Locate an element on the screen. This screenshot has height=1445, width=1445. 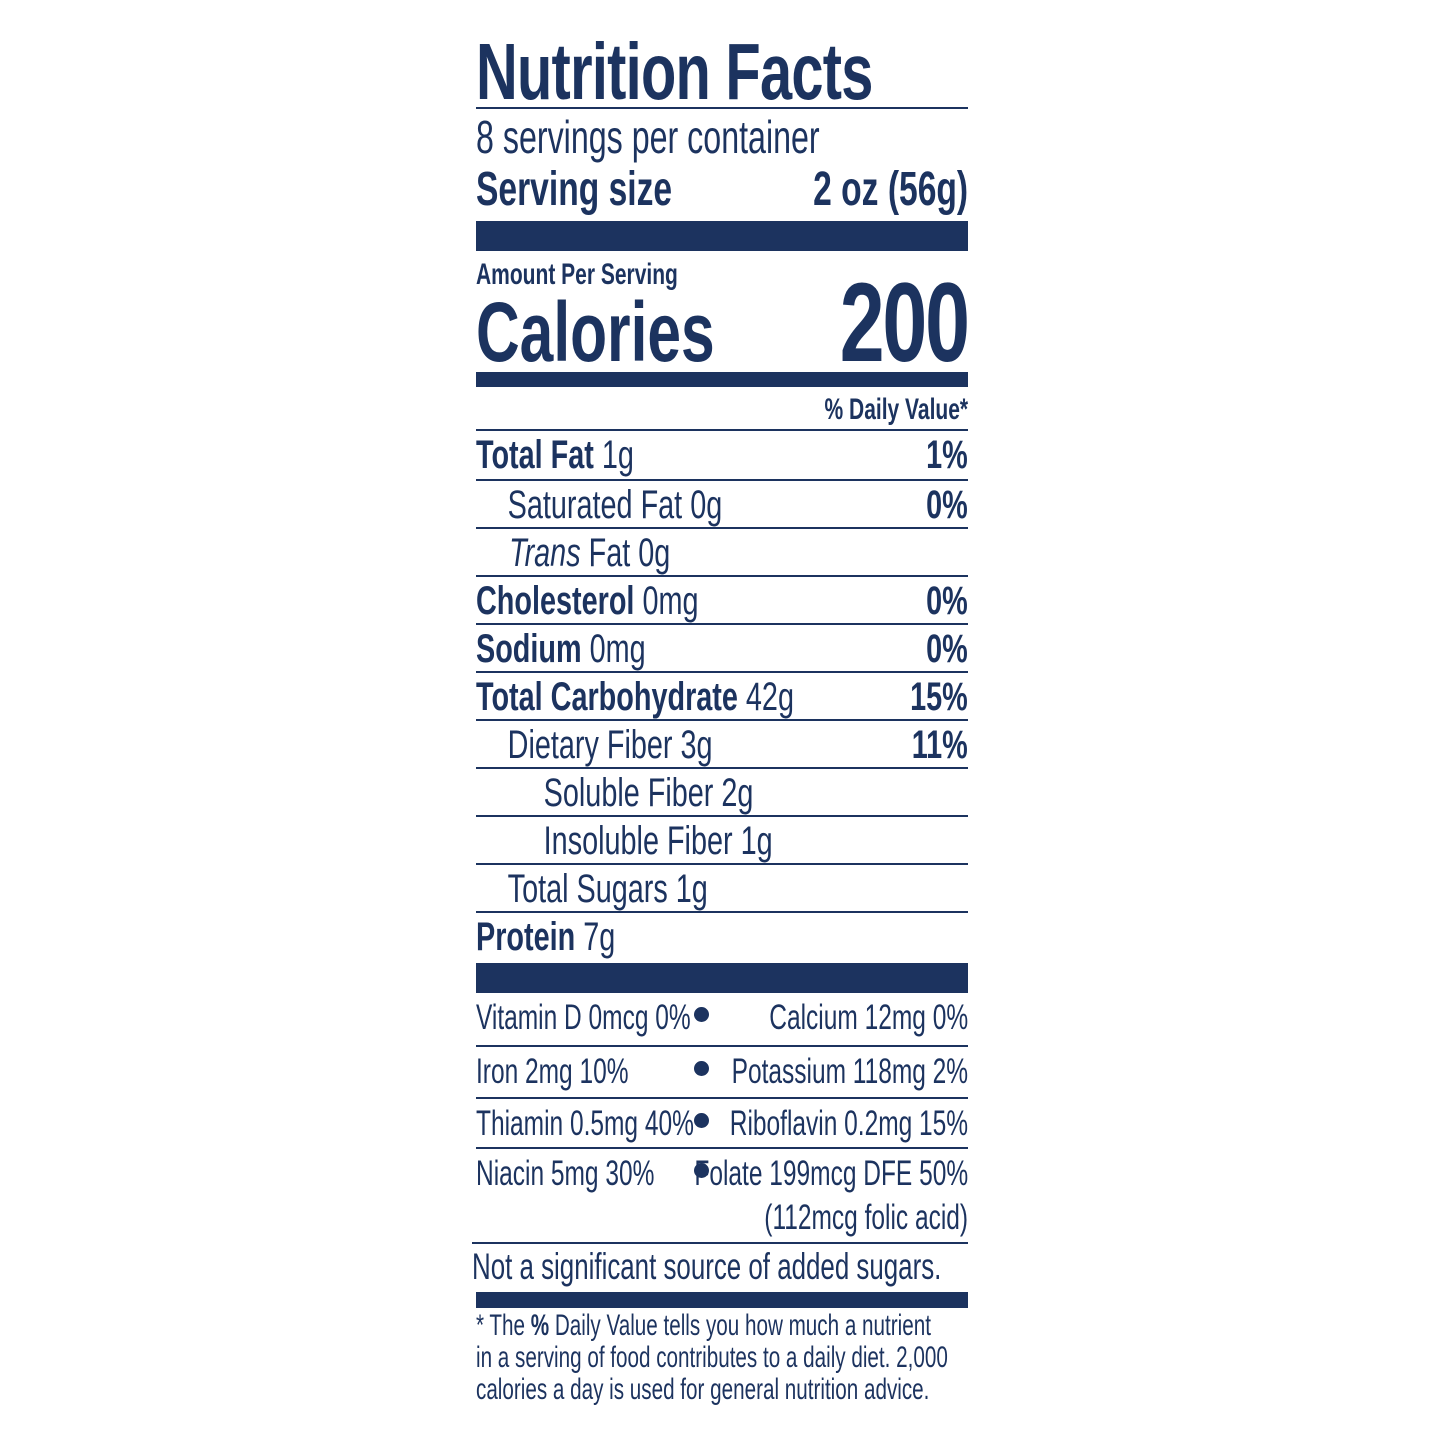
nutrient-row-total-carbohydrate: Total Carbohydrate 42g 15% is located at coordinates (722, 695).